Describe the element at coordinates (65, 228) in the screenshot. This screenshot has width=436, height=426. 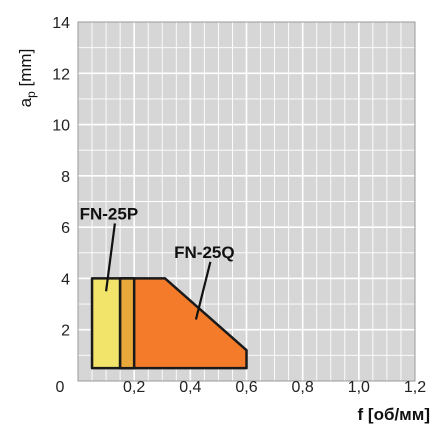
I see `y-tick-label: 6` at that location.